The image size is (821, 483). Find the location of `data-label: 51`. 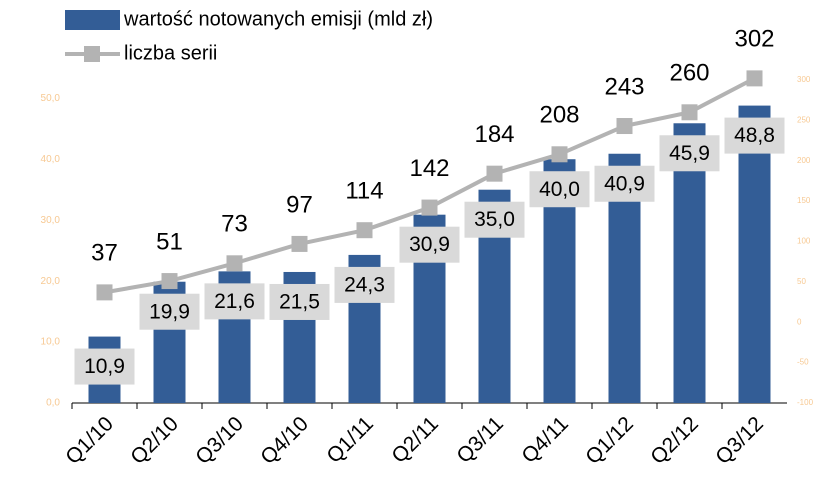

data-label: 51 is located at coordinates (169, 241).